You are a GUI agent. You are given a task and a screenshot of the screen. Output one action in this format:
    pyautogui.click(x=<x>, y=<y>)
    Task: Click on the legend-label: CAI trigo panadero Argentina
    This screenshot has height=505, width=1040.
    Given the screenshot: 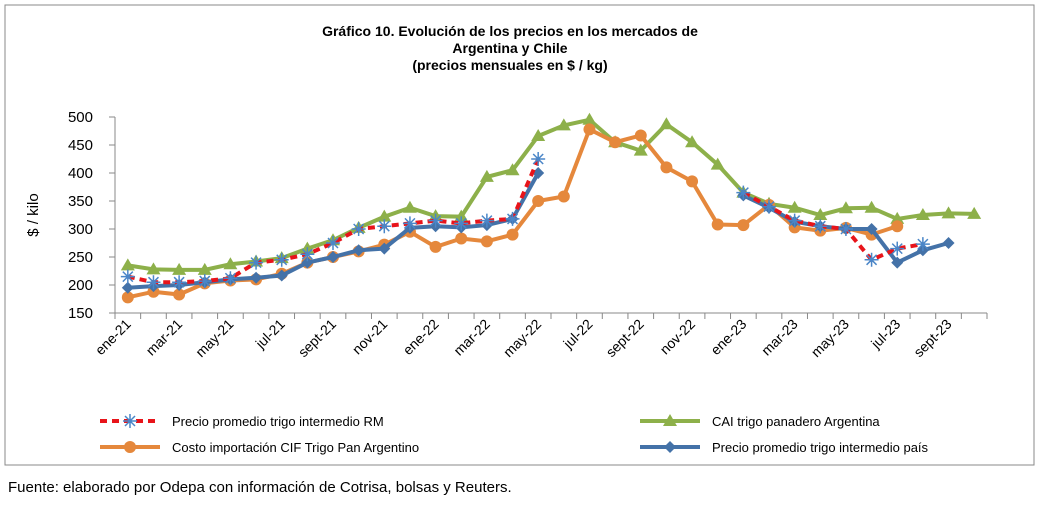 What is the action you would take?
    pyautogui.click(x=796, y=421)
    